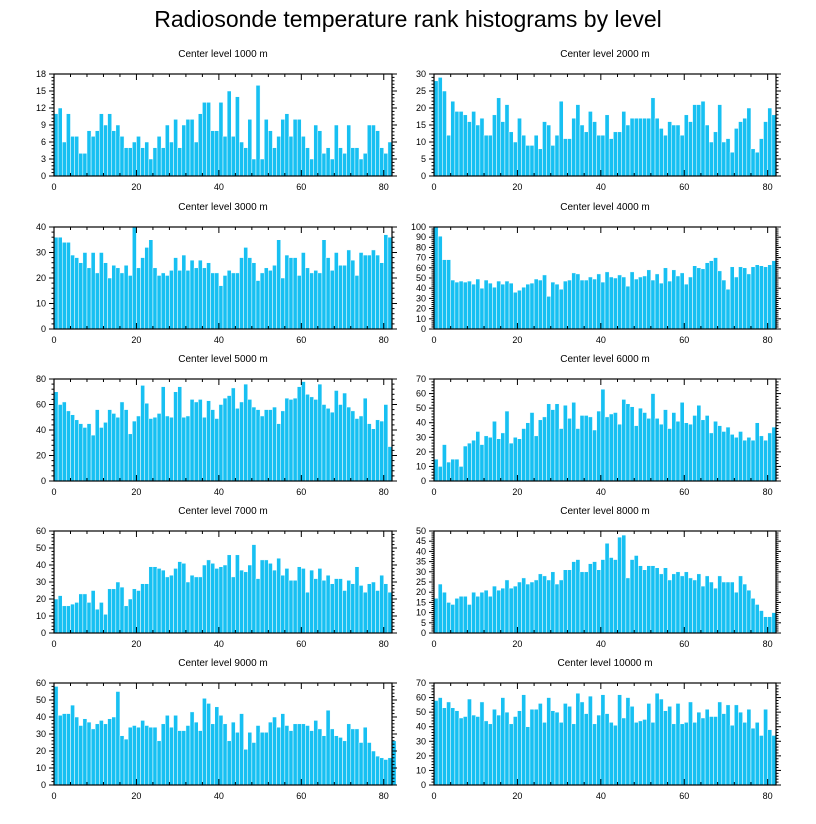 The image size is (816, 824). I want to click on x-tick-label: 60, so click(301, 644).